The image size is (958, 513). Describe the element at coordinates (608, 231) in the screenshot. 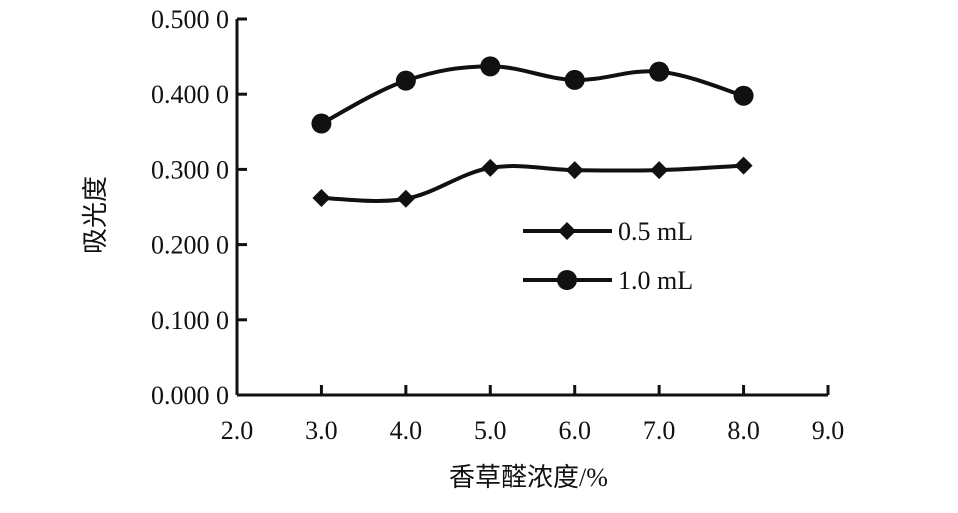

I see `legend-entry: 0.5 mL` at that location.